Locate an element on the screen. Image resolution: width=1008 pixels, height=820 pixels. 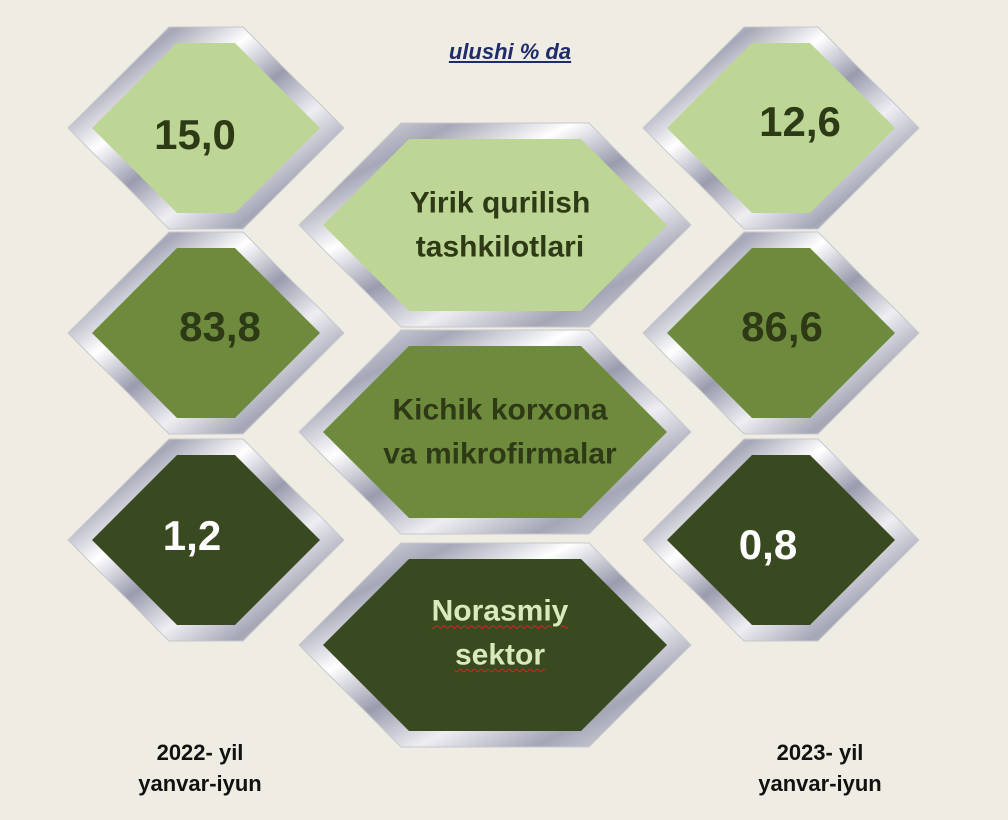
value-2022-large: 15,0 is located at coordinates (195, 134).